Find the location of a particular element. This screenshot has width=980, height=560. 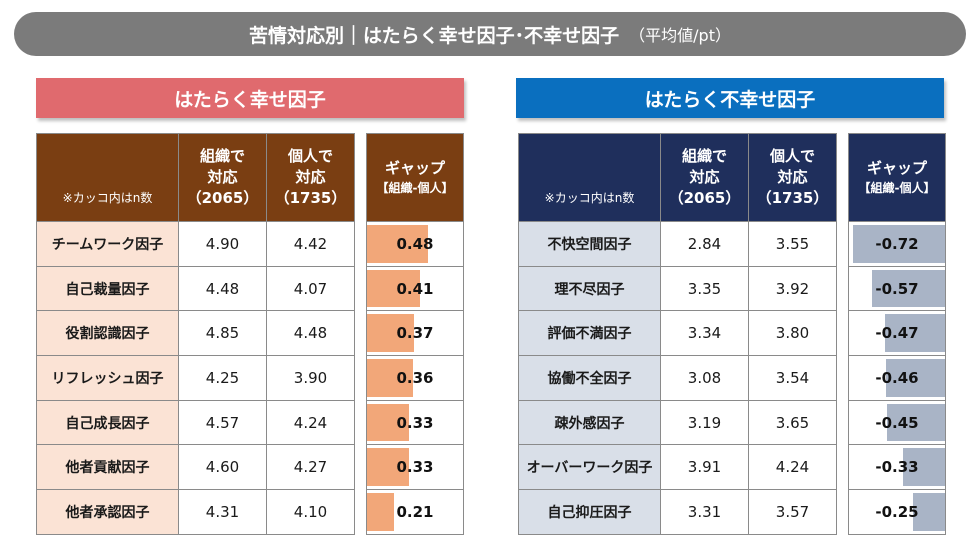

factor-name: 自己抑圧因子 is located at coordinates (589, 512).